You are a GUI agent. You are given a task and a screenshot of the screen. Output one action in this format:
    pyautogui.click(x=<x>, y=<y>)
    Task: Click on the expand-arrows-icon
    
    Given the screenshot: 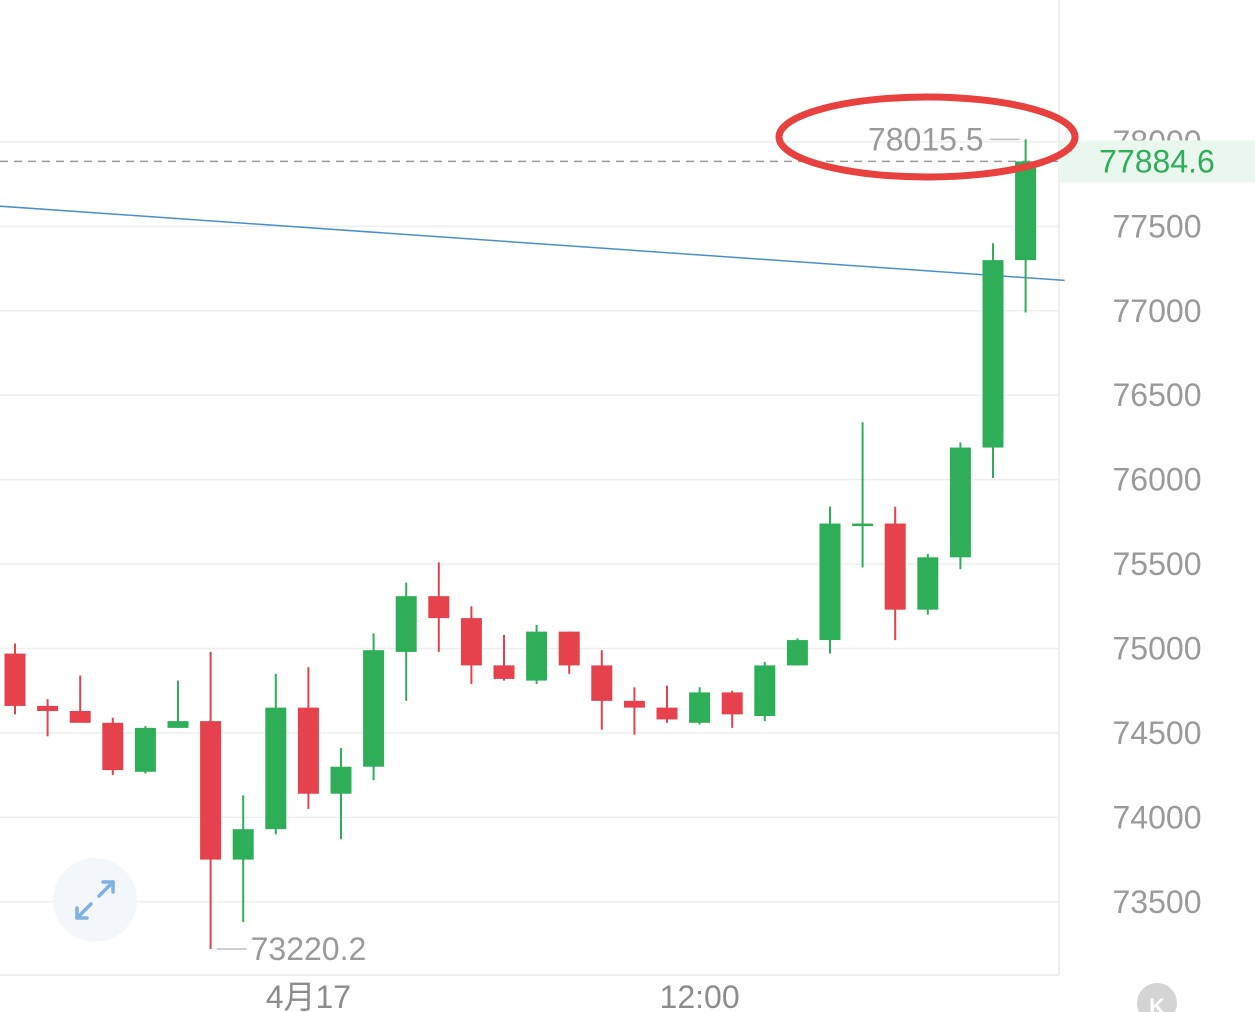 What is the action you would take?
    pyautogui.click(x=95, y=900)
    